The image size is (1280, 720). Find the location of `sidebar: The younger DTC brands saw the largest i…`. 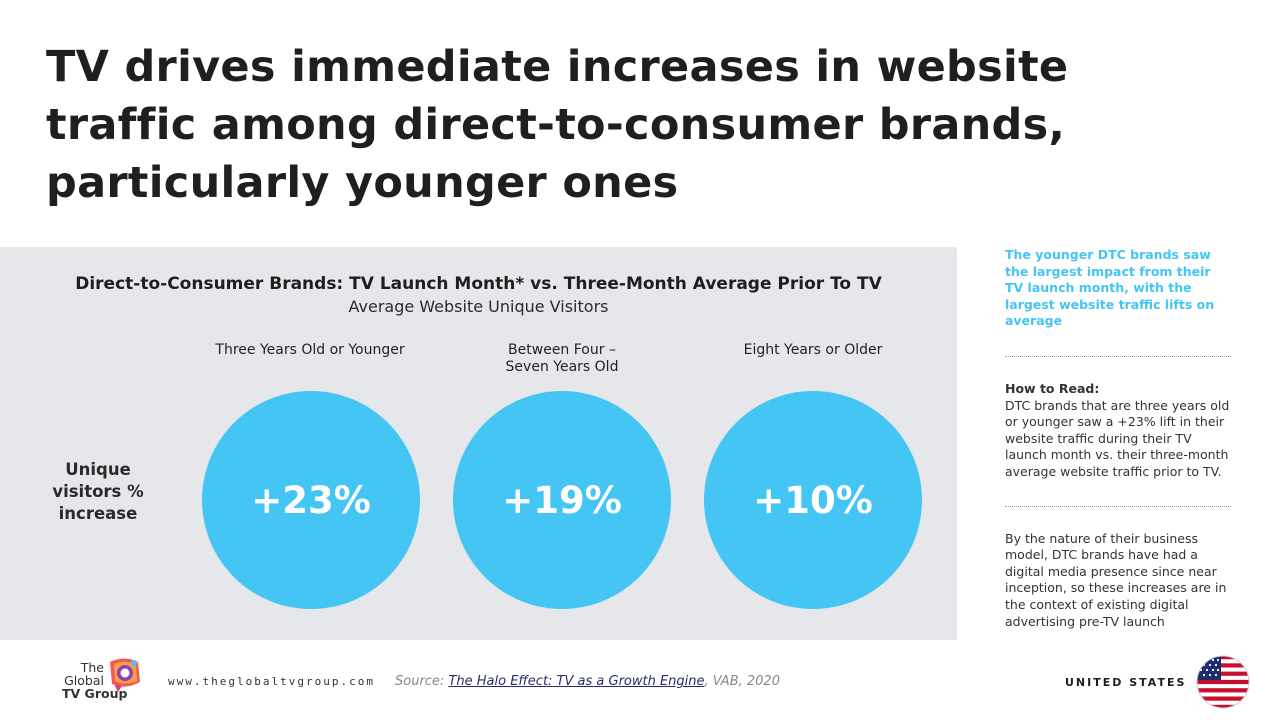

sidebar: The younger DTC brands saw the largest i… is located at coordinates (1118, 438).